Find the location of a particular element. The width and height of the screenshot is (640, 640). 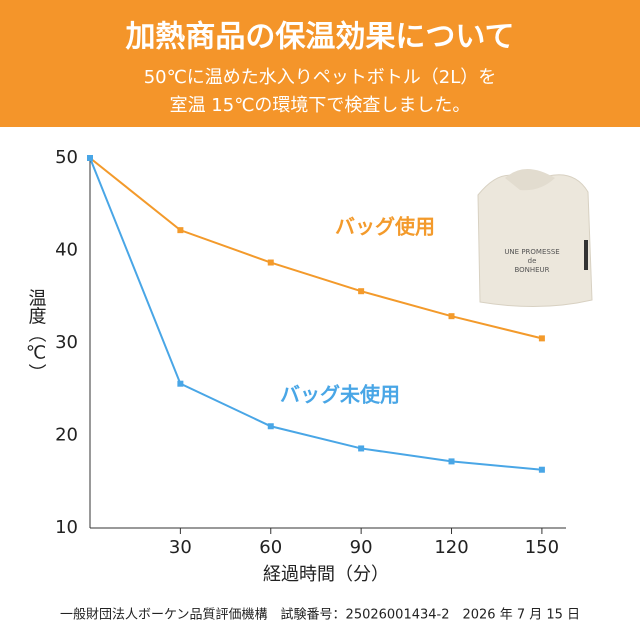

subtitle: 50℃に温めた水入りペットボトル（2L）を is located at coordinates (320, 77).